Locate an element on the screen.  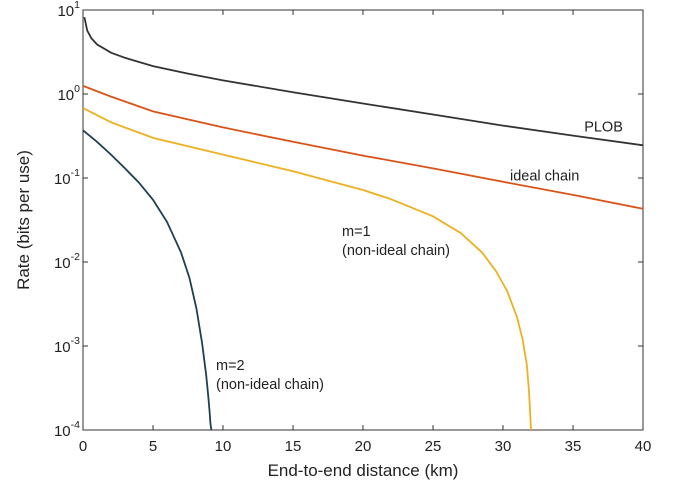
y-tick-label: 10⁻⁴ is located at coordinates (67, 429).